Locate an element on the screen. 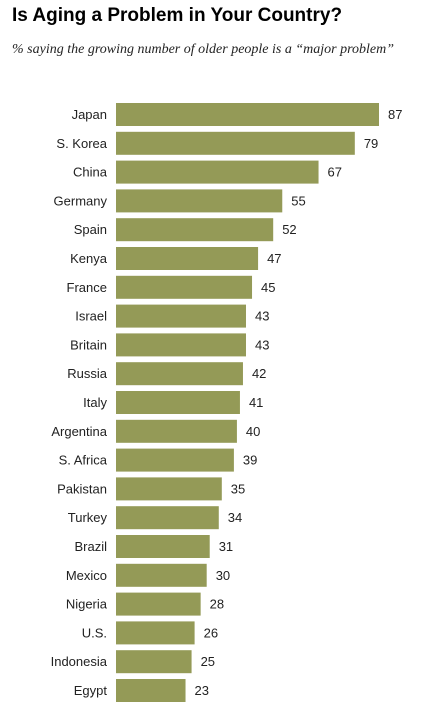 The height and width of the screenshot is (714, 441). bar-germany is located at coordinates (199, 201).